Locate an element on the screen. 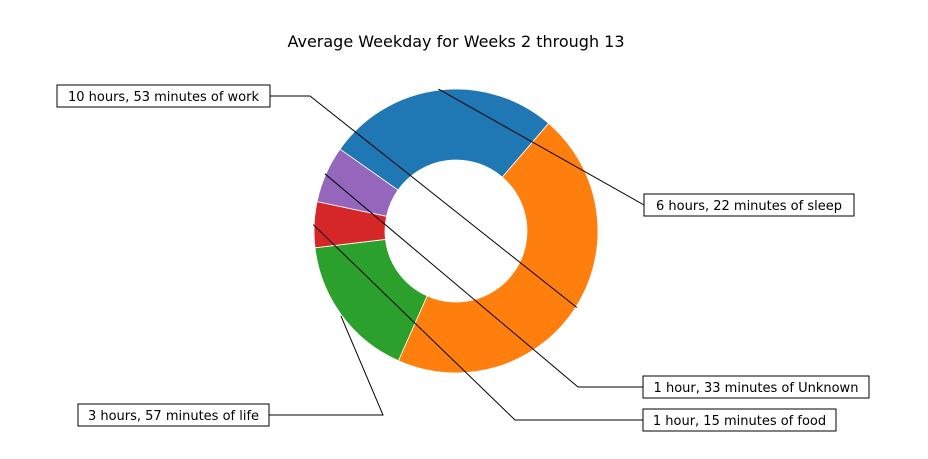  data-label-sleep: 6 hours, 22 minutes of sleep is located at coordinates (749, 206).